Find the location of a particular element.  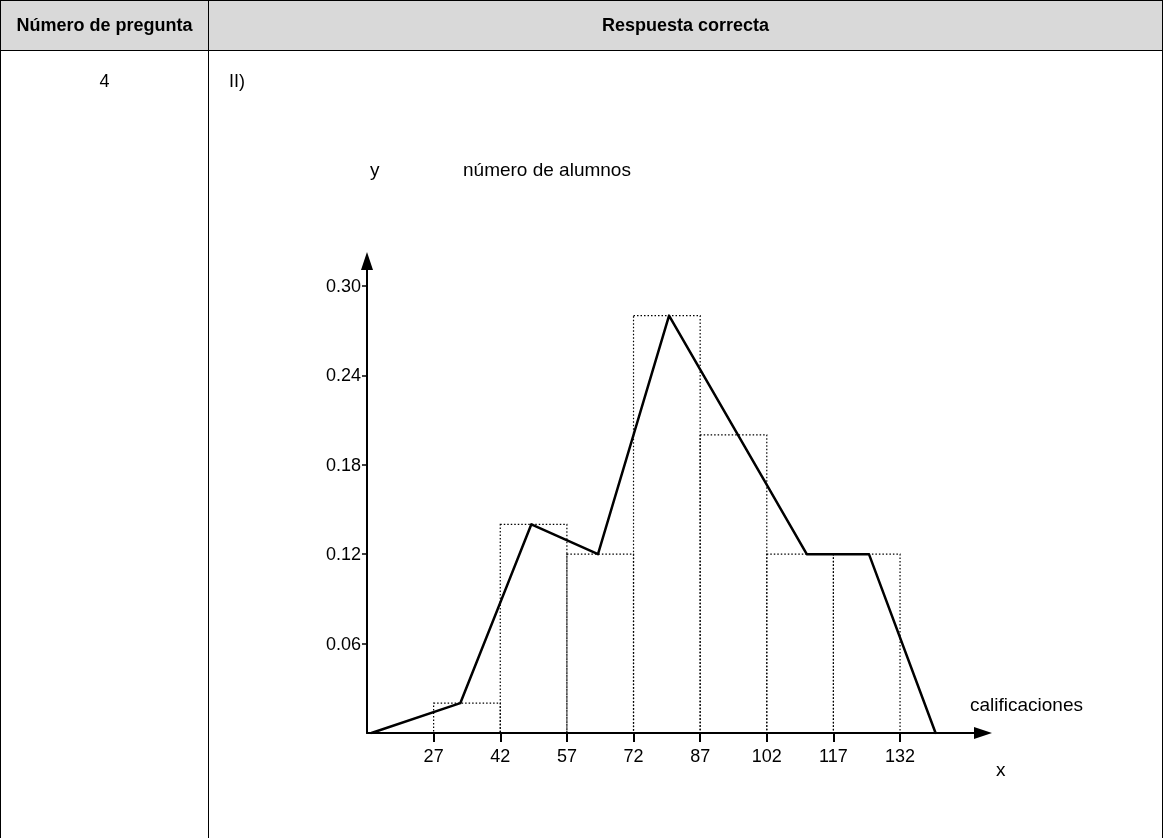

text: II) is located at coordinates (237, 81).